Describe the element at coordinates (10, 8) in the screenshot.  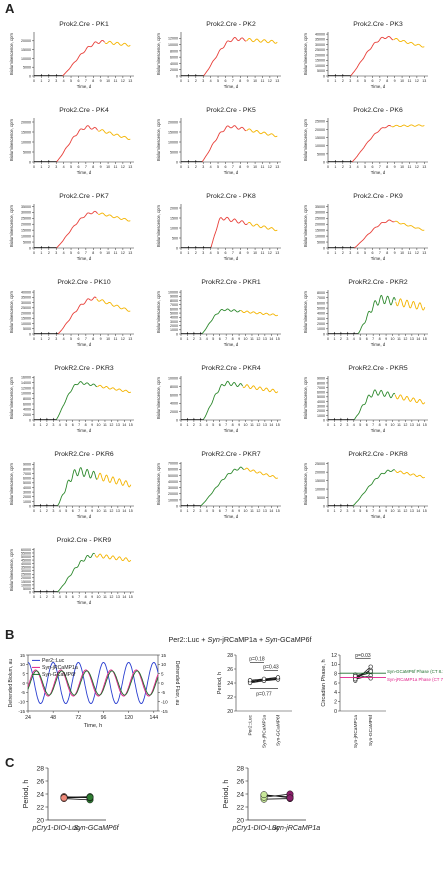
I see `panel-letter-a: A` at that location.